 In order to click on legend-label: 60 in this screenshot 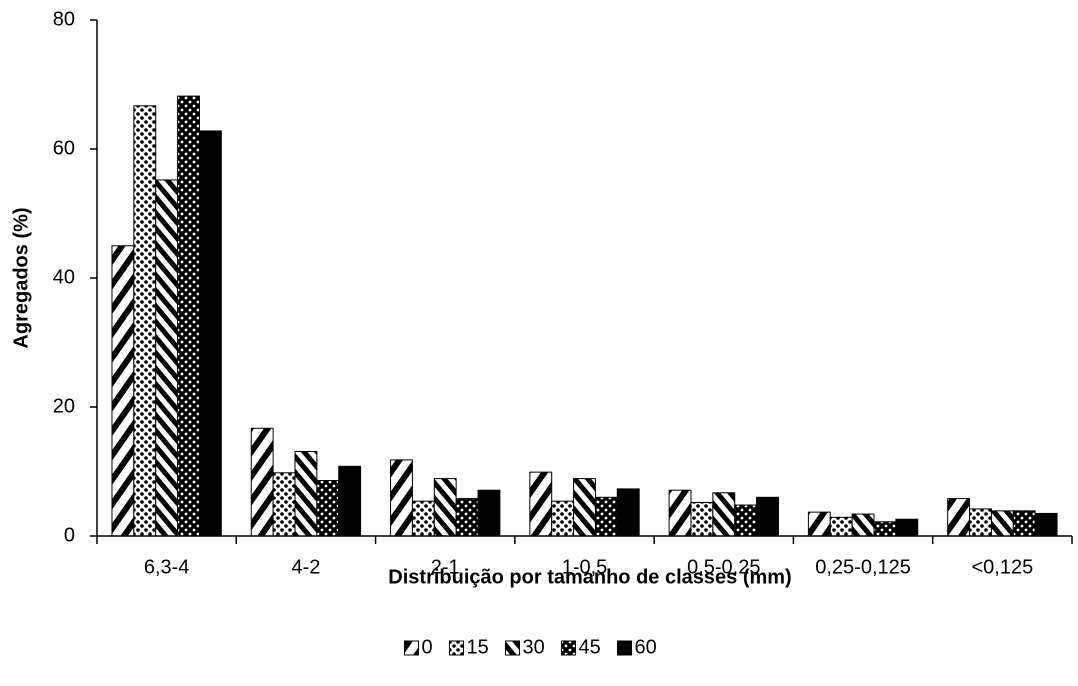, I will do `click(646, 647)`.